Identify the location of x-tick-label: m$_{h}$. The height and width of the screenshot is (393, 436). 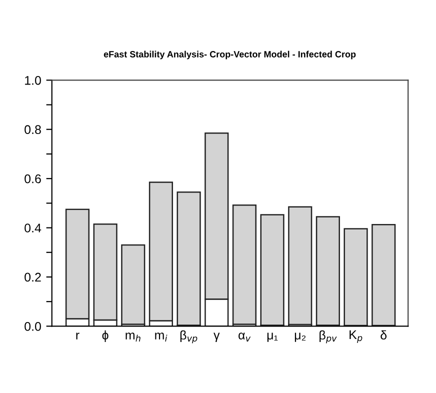
(133, 337).